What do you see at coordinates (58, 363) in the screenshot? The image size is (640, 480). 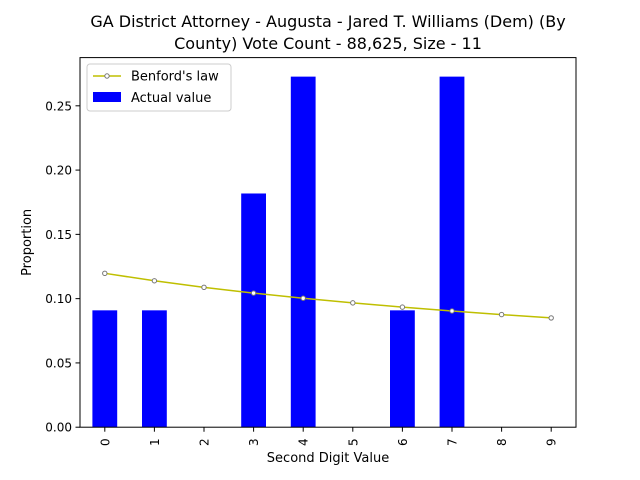 I see `y-tick-label: 0.05` at bounding box center [58, 363].